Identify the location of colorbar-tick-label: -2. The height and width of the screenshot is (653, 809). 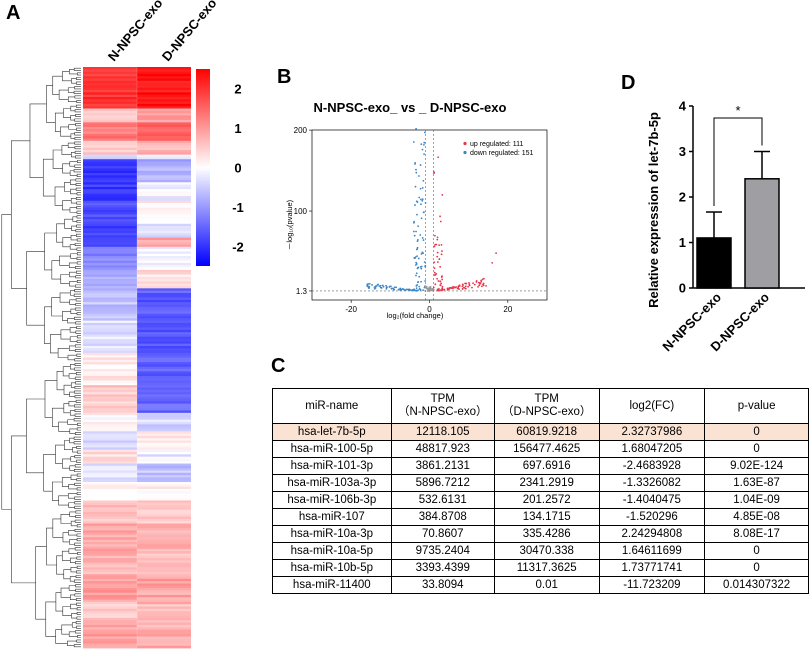
(238, 246).